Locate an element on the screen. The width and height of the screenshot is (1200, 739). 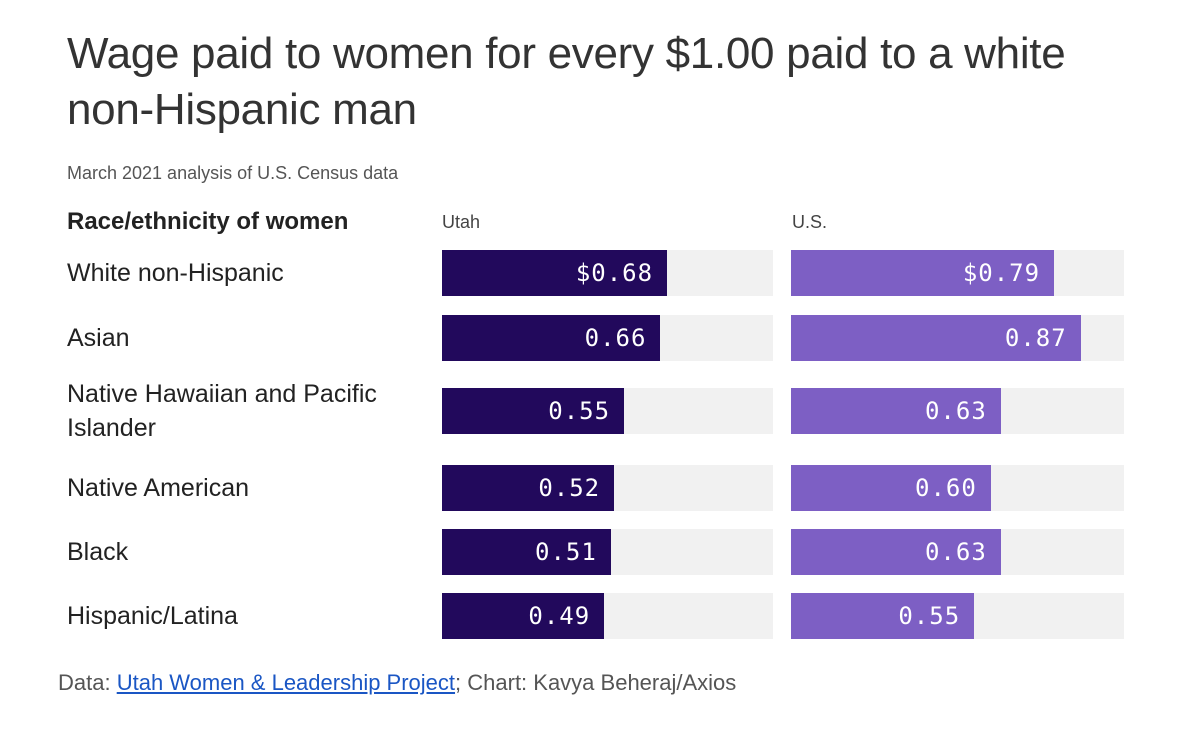
bar-utah: 0.55 is located at coordinates (533, 411).